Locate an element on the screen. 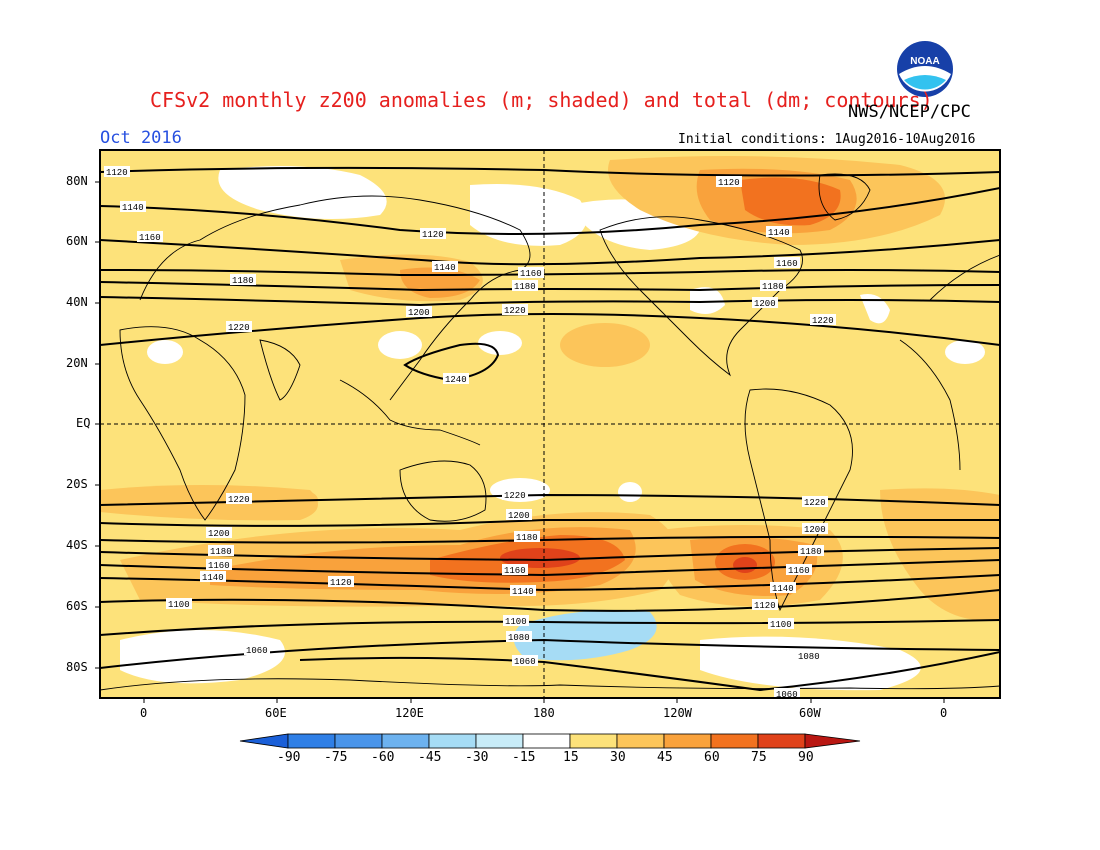 The height and width of the screenshot is (850, 1100). lon-label: 120W is located at coordinates (677, 713).